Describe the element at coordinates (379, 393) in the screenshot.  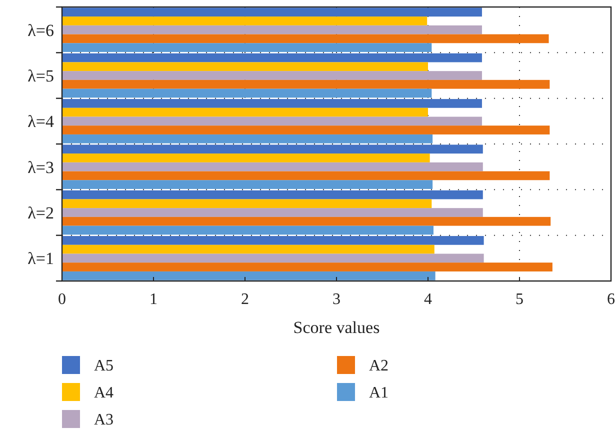
I see `legend-label: A1` at that location.